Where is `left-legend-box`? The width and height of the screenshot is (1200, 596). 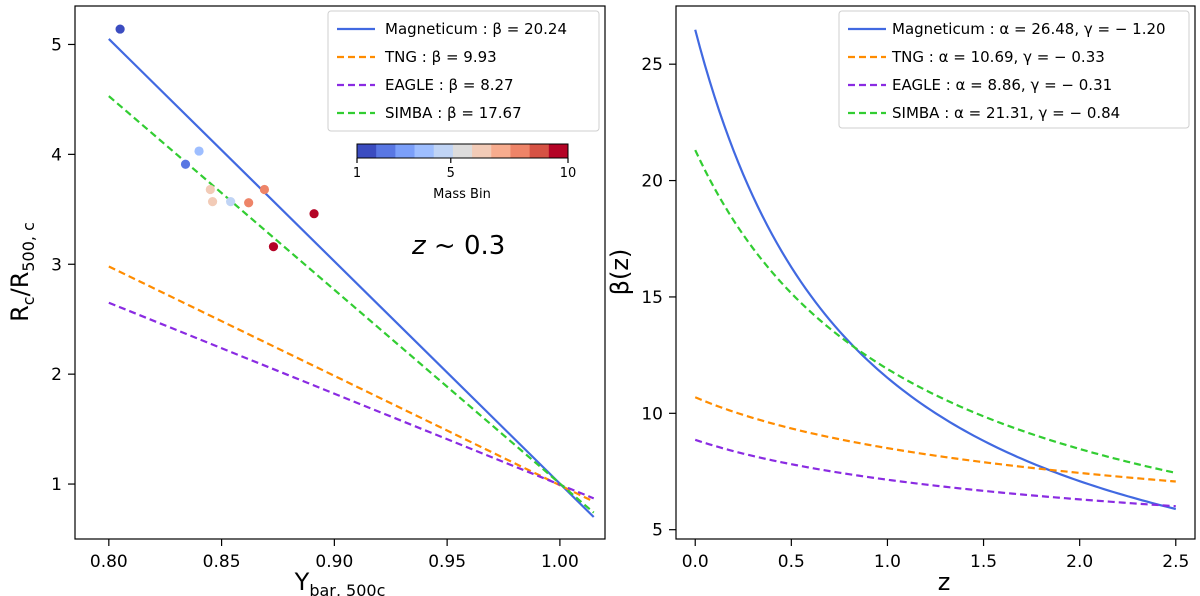 left-legend-box is located at coordinates (463, 71).